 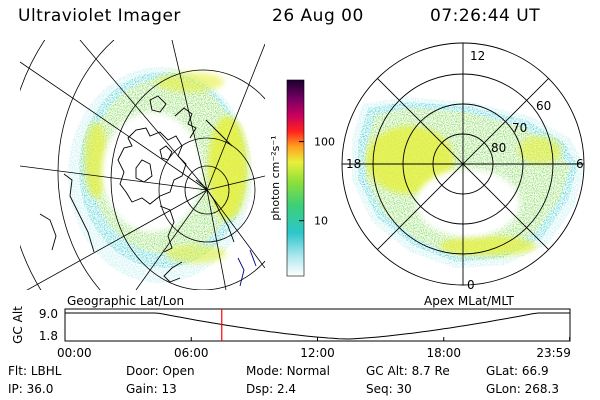 What do you see at coordinates (318, 16) in the screenshot?
I see `date-label: 26 Aug 00` at bounding box center [318, 16].